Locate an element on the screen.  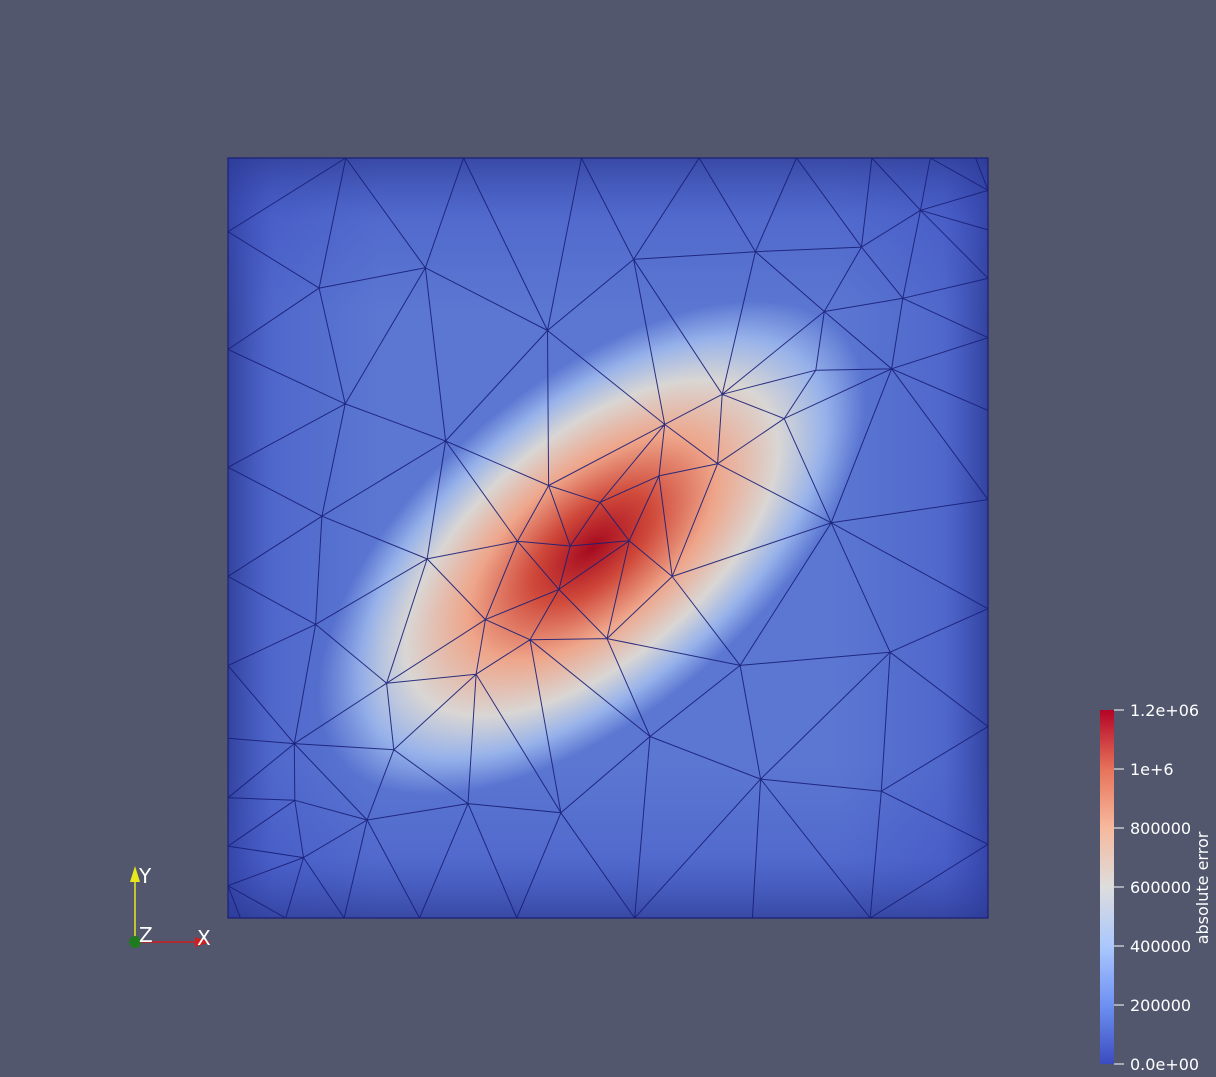
color-bar-title: absolute error is located at coordinates (1202, 887).